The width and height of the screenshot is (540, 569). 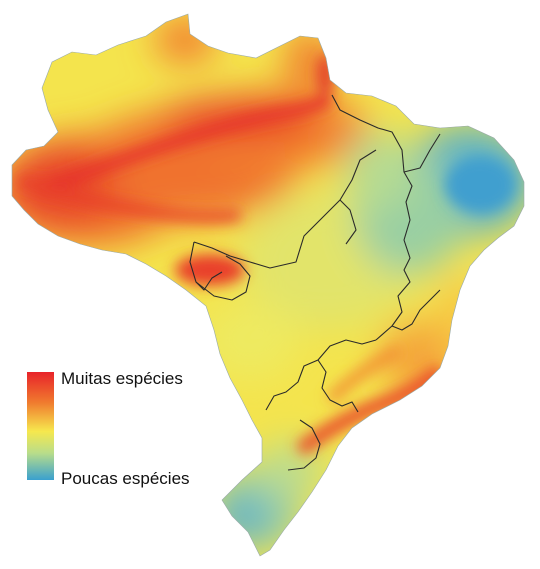 I want to click on legend-low-label: Poucas espécies, so click(x=125, y=478).